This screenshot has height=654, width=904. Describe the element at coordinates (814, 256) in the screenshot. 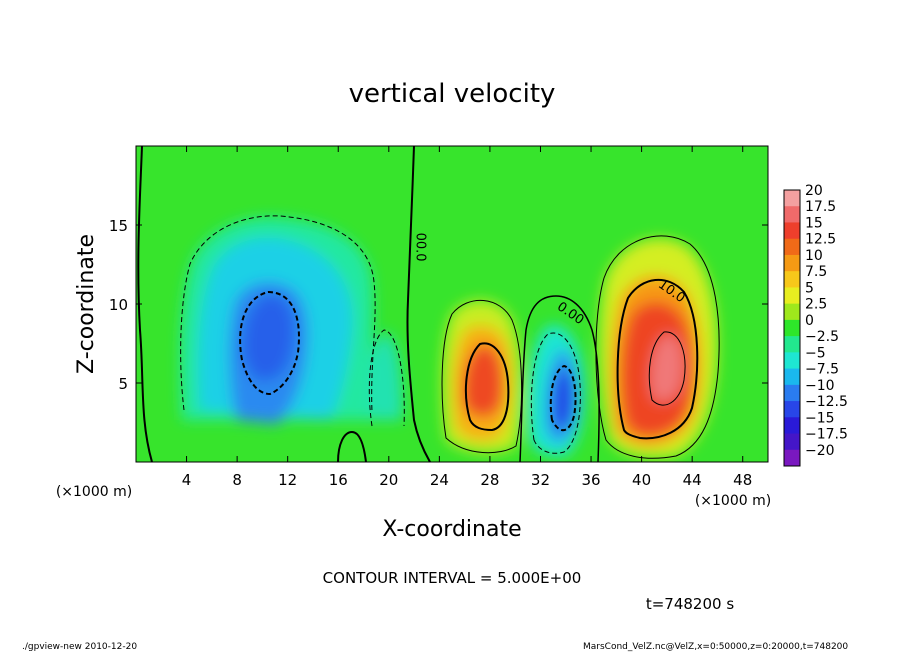

I see `colorbar-label: 10` at that location.